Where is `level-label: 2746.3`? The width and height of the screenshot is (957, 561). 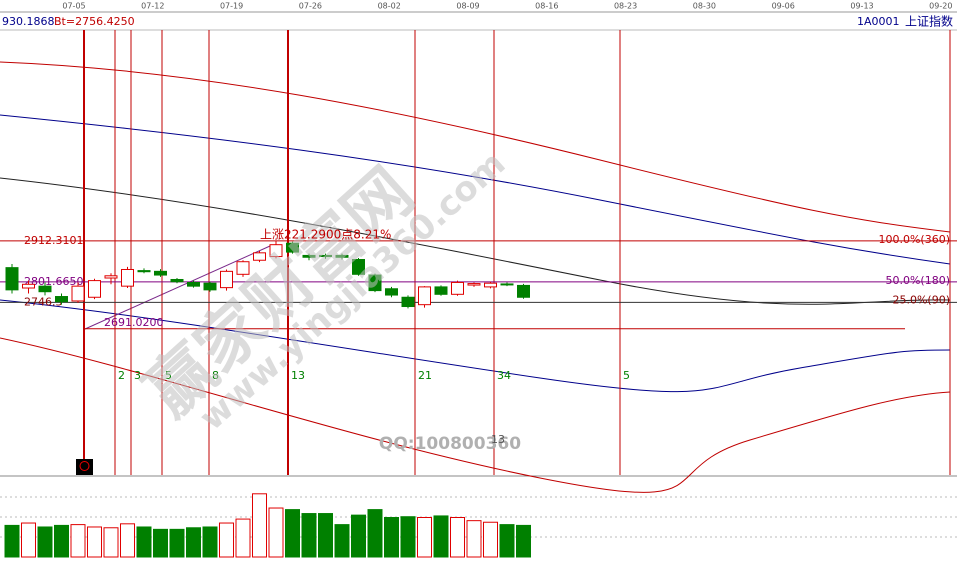 level-label: 2746.3 is located at coordinates (43, 301).